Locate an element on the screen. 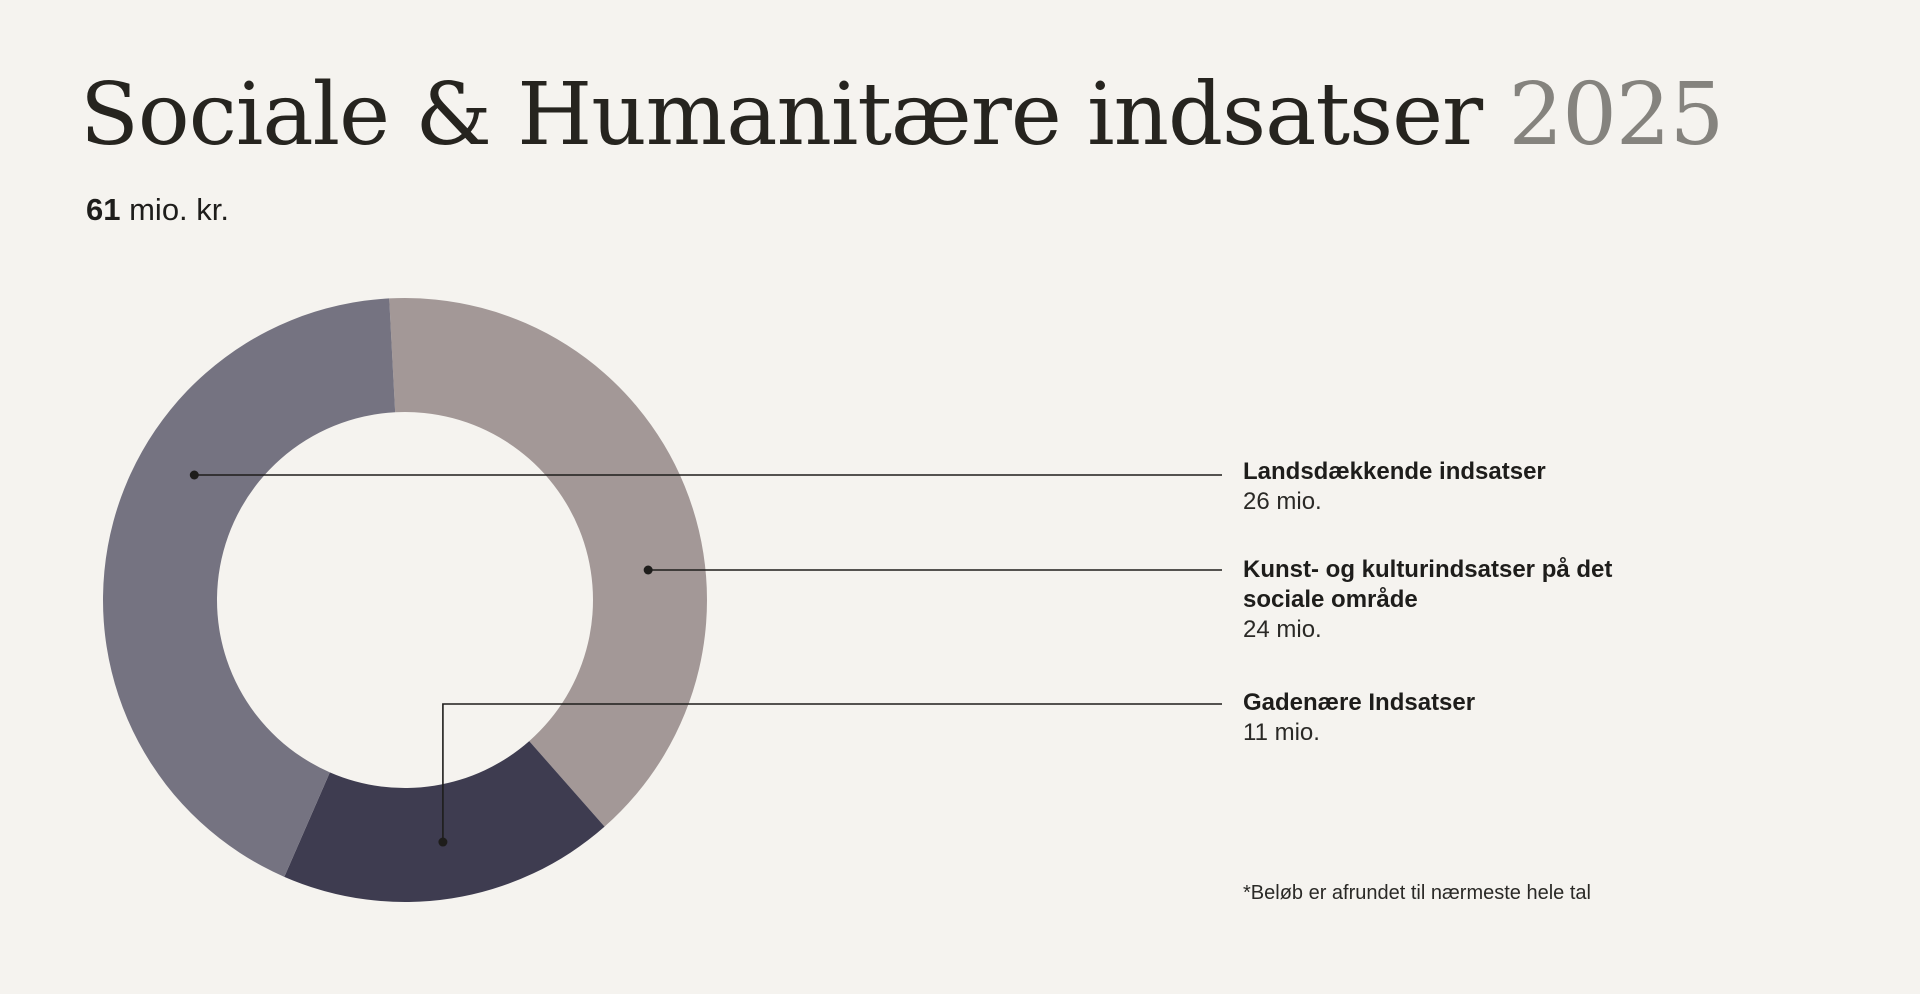  chart-title: Sociale & Humanitære indsatser 2025 is located at coordinates (902, 115).